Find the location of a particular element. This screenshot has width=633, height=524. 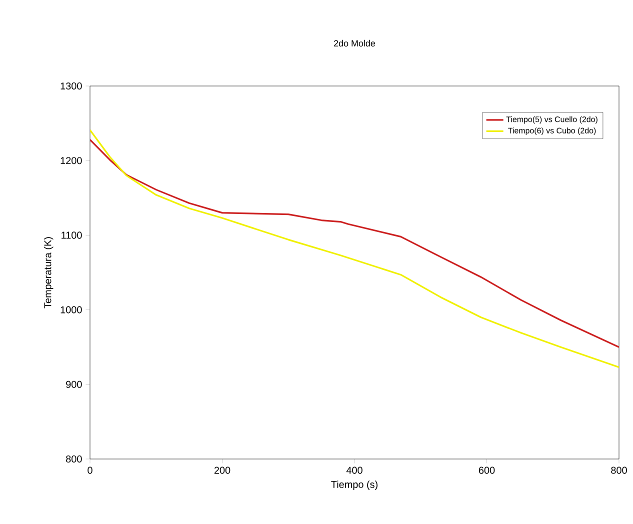

y-tick-label: 1100 is located at coordinates (72, 235).